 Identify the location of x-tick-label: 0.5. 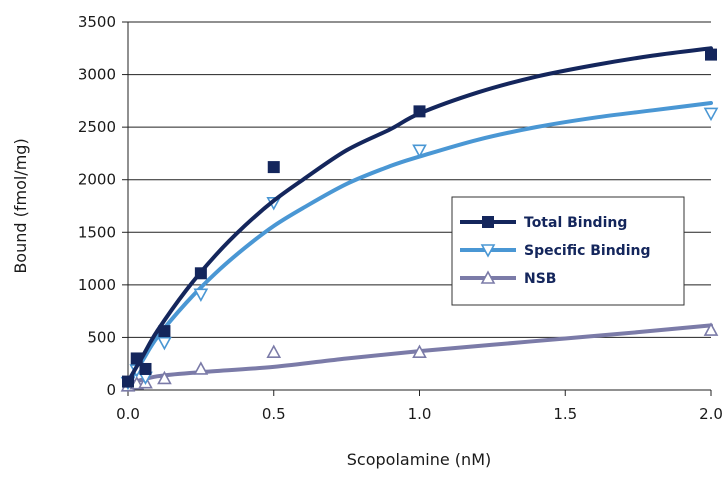
(274, 414).